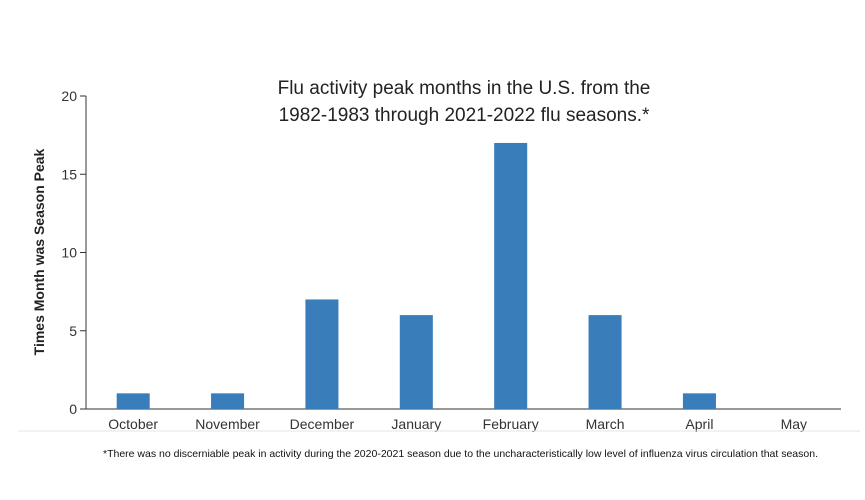 The image size is (865, 500). I want to click on x-tick-label-may: May, so click(794, 424).